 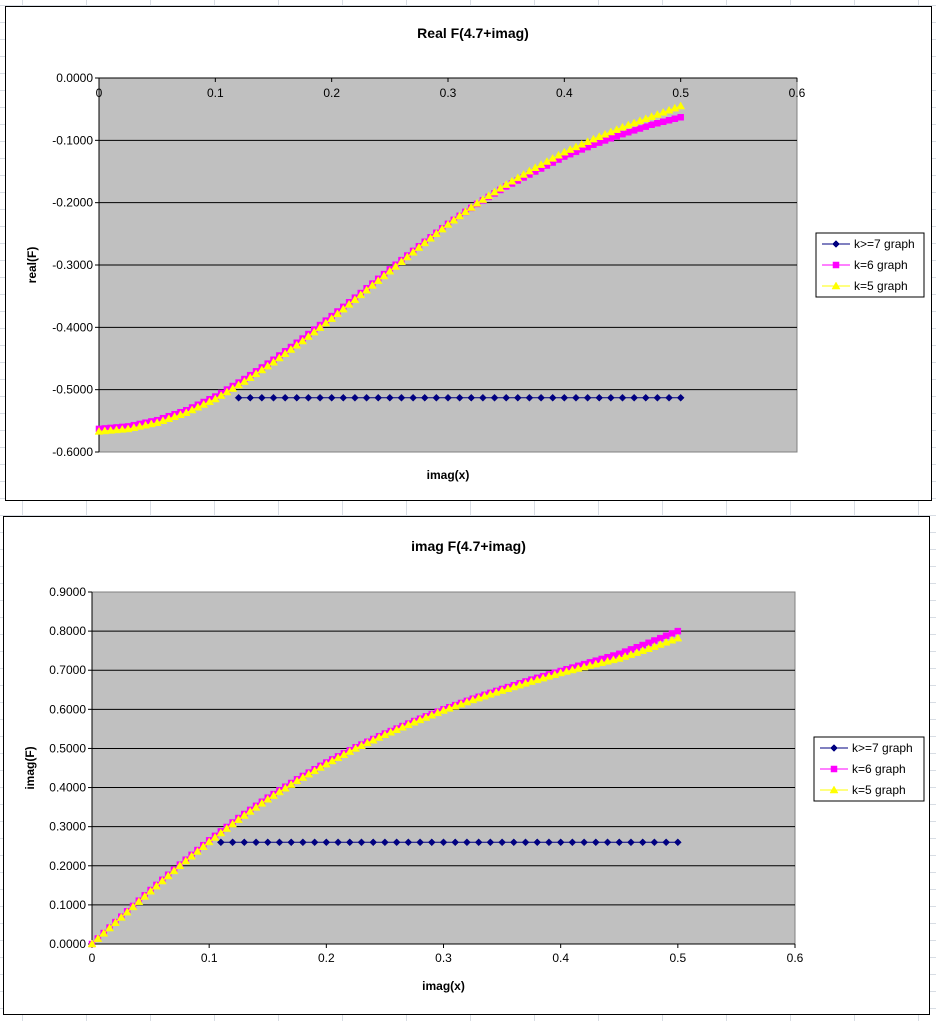 I want to click on x-tick-label: 0.5, so click(x=677, y=958).